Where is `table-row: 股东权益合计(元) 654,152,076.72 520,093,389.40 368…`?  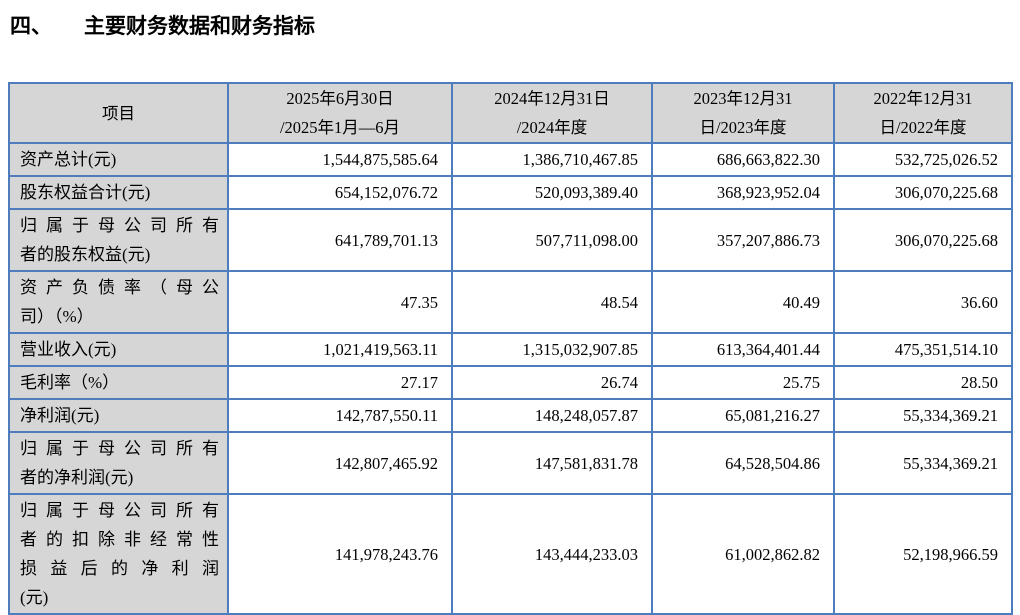
table-row: 股东权益合计(元) 654,152,076.72 520,093,389.40 368… is located at coordinates (510, 192).